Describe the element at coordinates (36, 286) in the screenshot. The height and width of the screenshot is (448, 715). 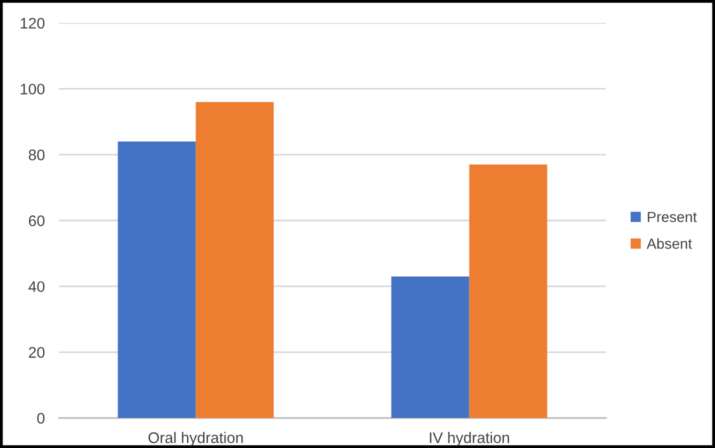
I see `y-tick-label: 40` at that location.